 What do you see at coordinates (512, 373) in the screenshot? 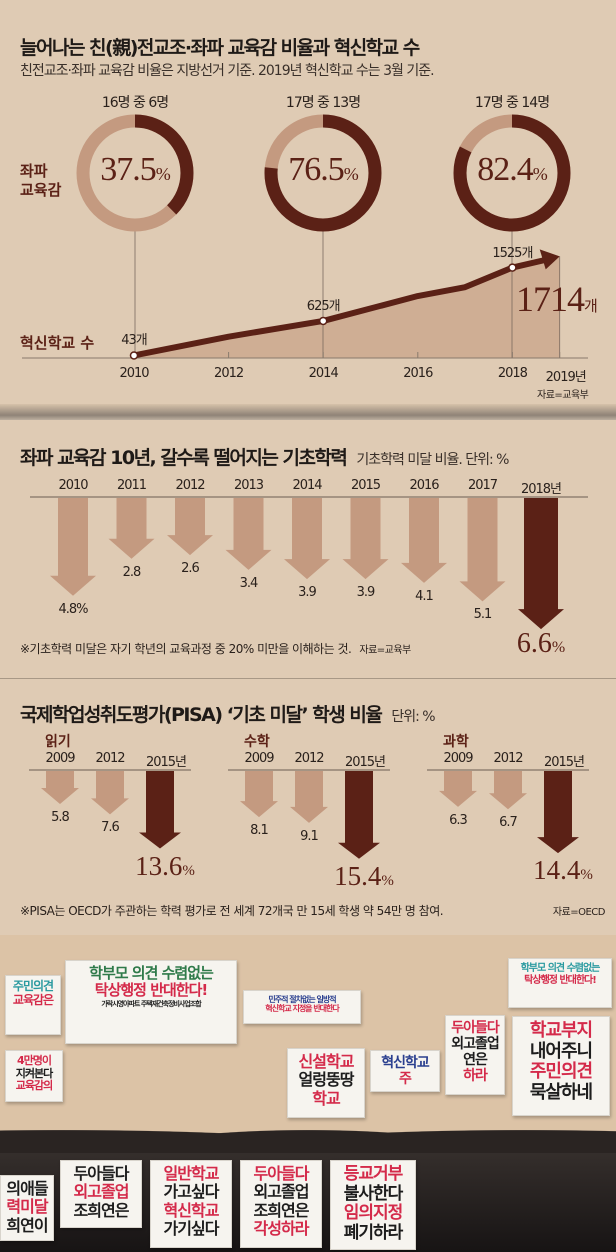
I see `x-tick-label: 2018` at bounding box center [512, 373].